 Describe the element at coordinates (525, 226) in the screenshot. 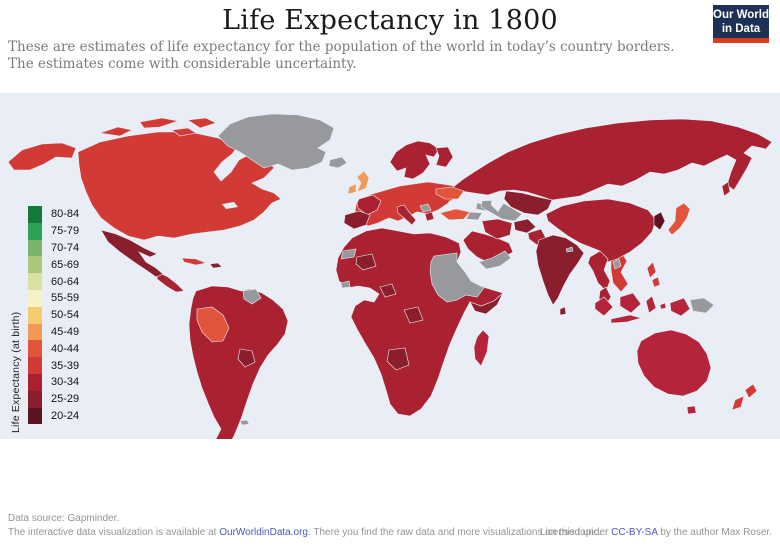

I see `region-afghanistan` at that location.